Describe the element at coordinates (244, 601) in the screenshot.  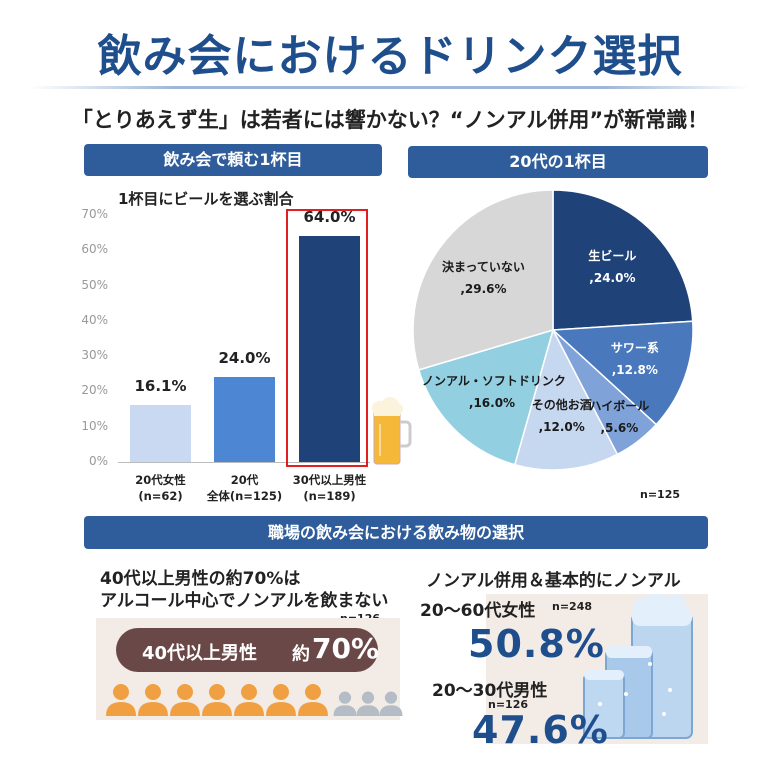
I see `men40-caption-line2: アルコール中心でノンアルを飲まない` at that location.